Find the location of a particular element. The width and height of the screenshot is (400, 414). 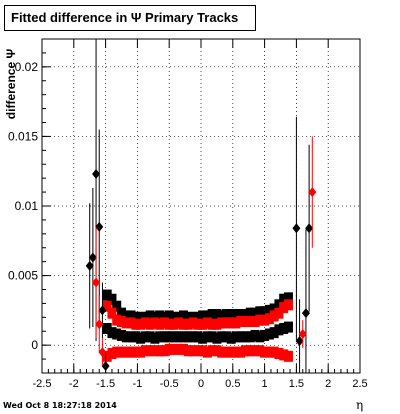

x-tick-label: 2.5 is located at coordinates (359, 384).